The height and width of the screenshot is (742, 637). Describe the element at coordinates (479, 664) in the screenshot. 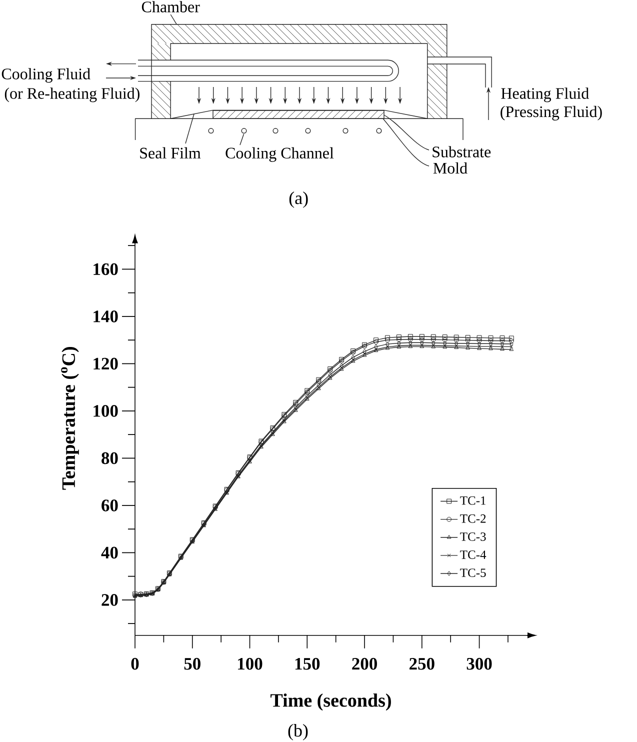

I see `x-tick-label: 300` at that location.